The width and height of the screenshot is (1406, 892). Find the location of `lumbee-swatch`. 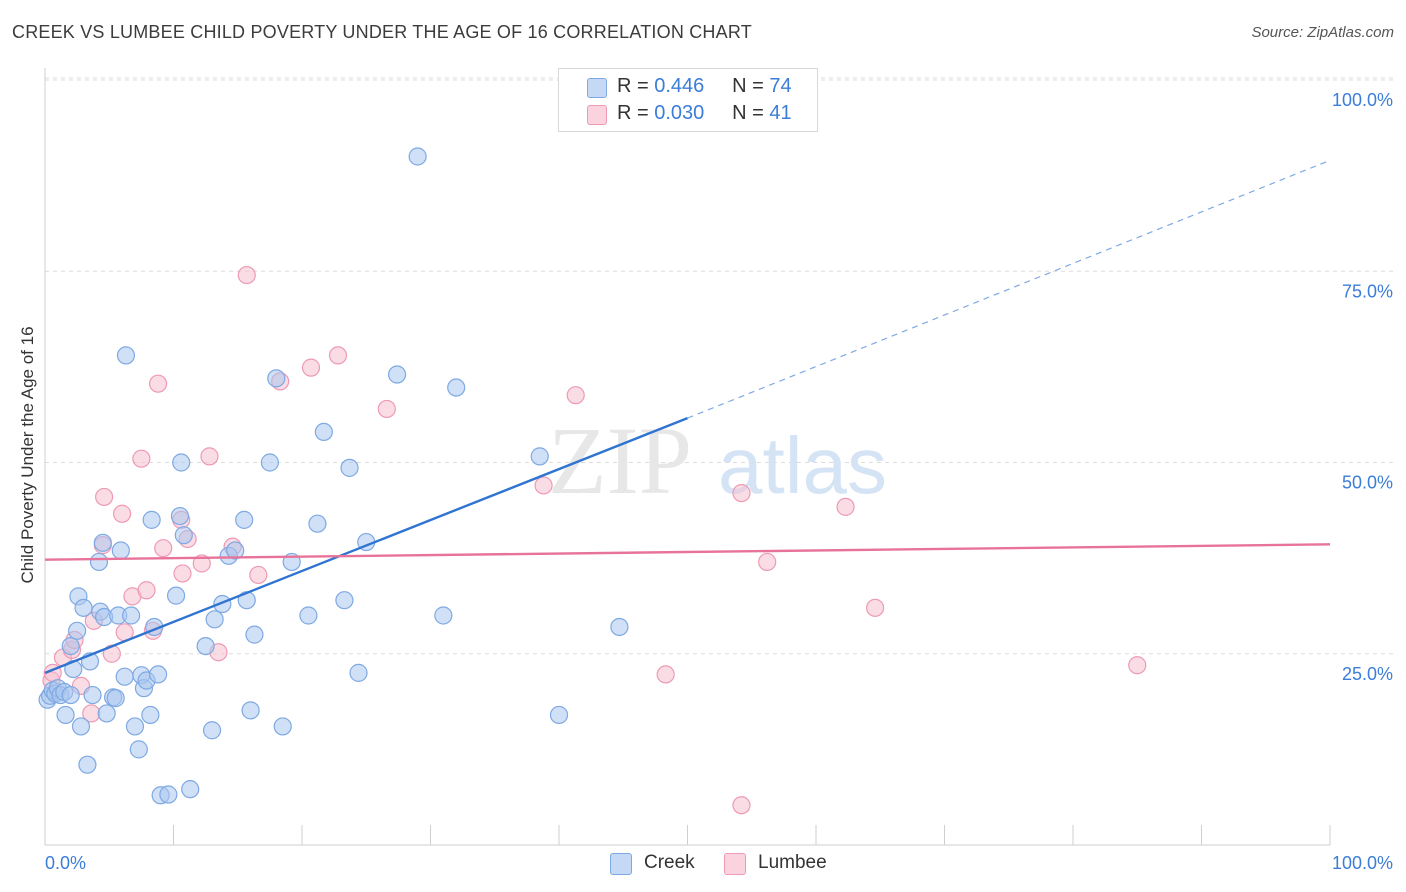

lumbee-swatch is located at coordinates (597, 115).